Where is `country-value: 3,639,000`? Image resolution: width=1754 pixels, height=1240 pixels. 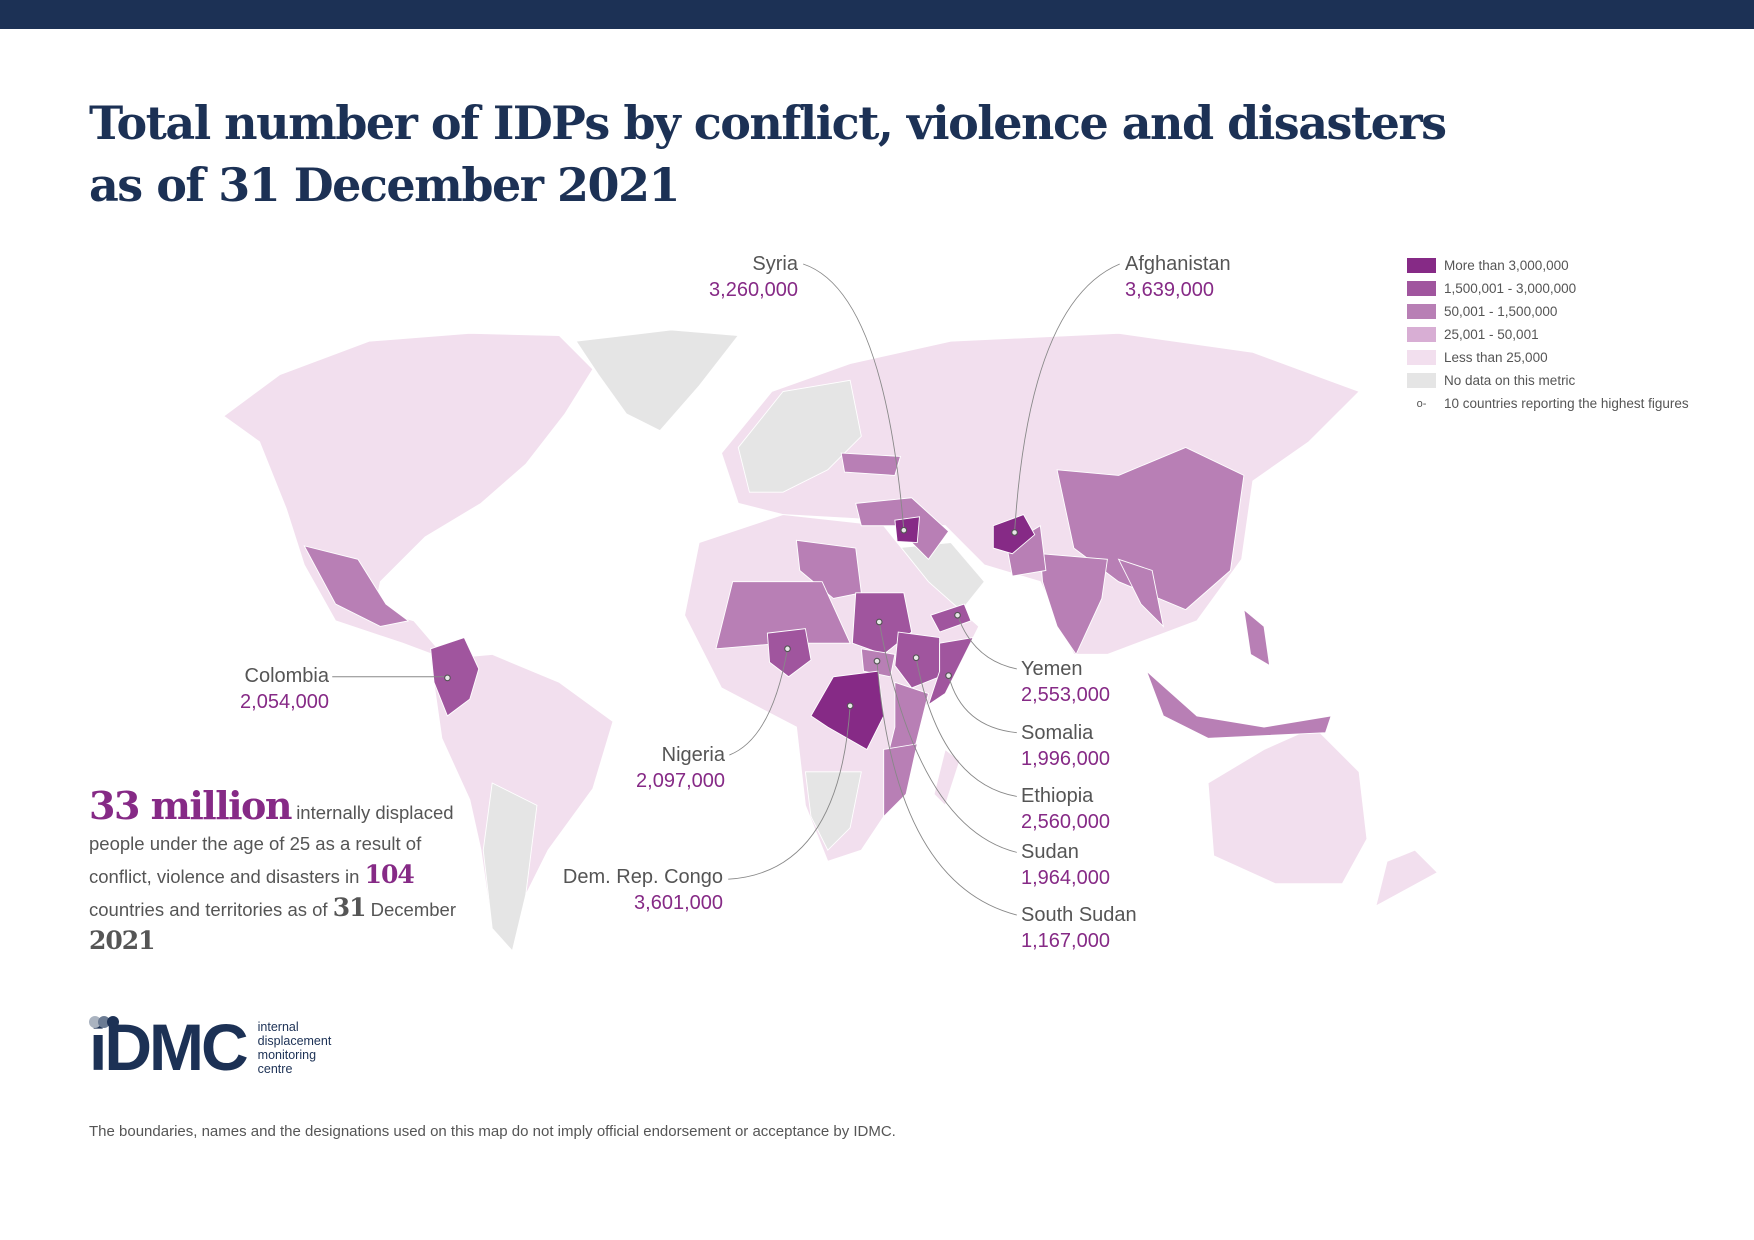 country-value: 3,639,000 is located at coordinates (1169, 290).